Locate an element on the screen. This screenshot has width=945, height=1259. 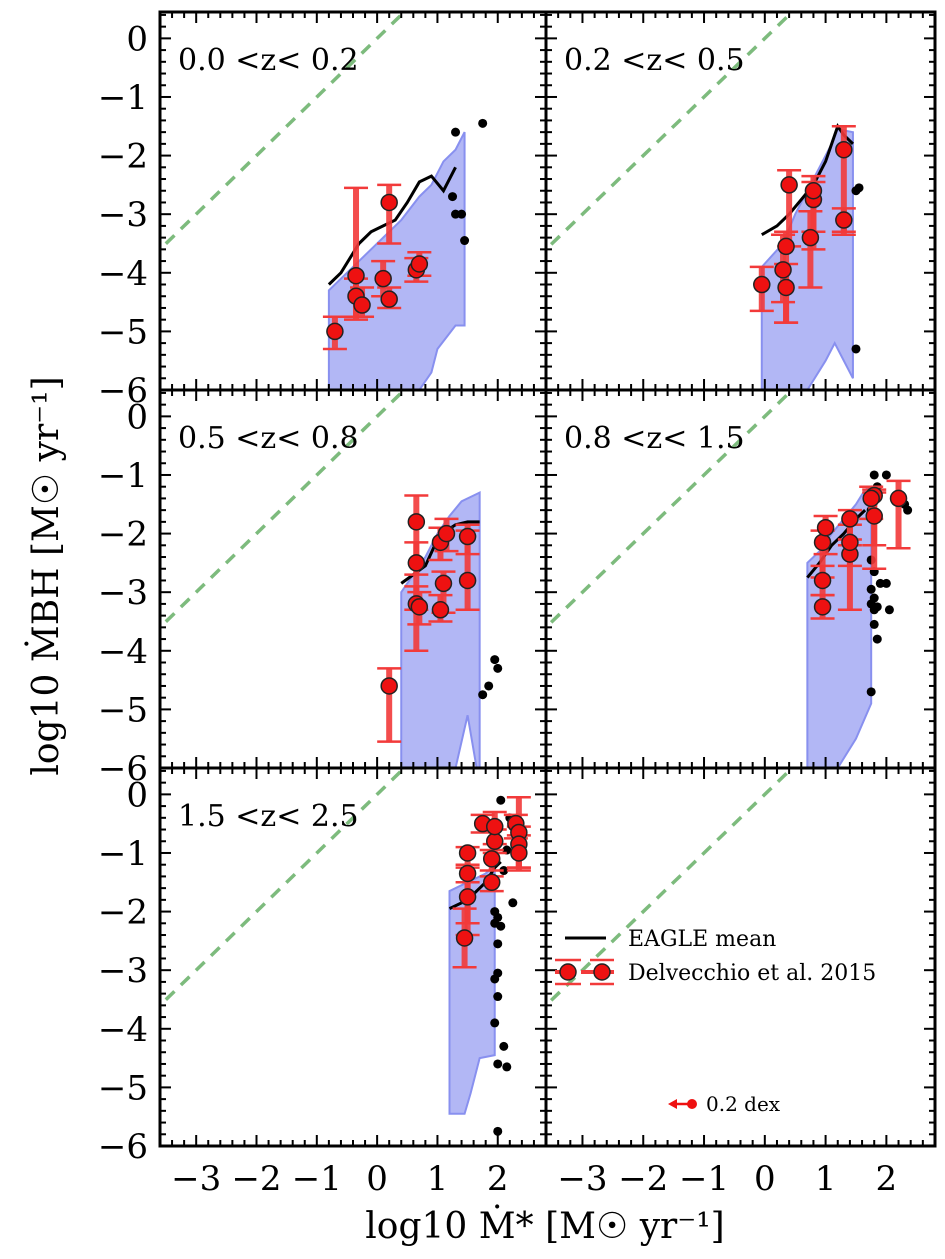
legend-mean-label: EAGLE mean is located at coordinates (702, 939).